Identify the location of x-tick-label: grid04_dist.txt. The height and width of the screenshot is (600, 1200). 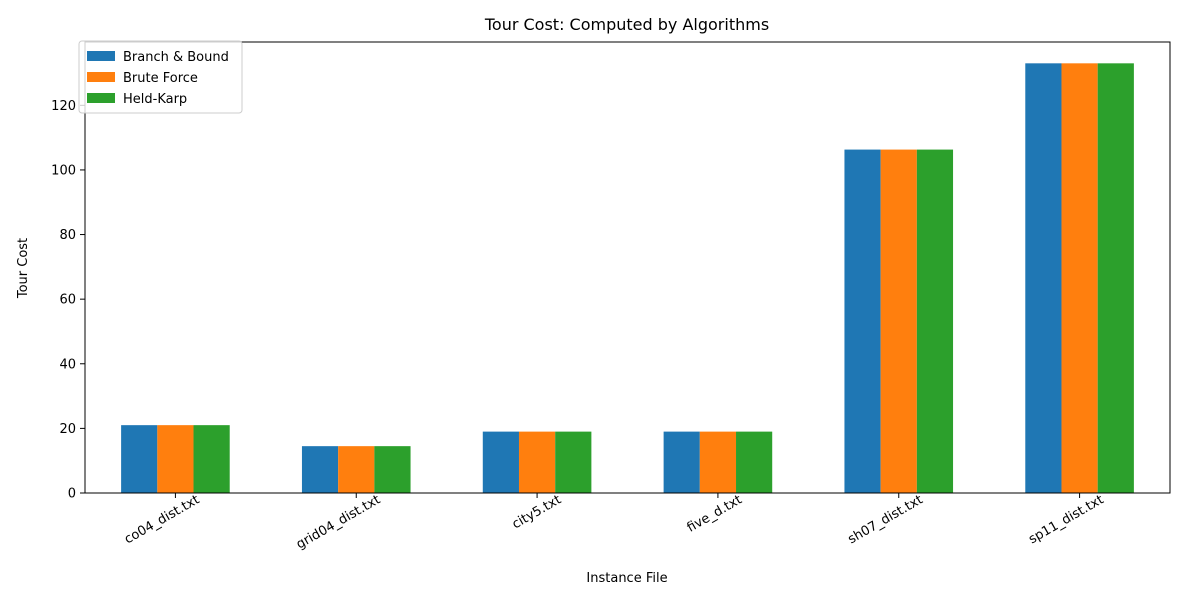
(338, 522).